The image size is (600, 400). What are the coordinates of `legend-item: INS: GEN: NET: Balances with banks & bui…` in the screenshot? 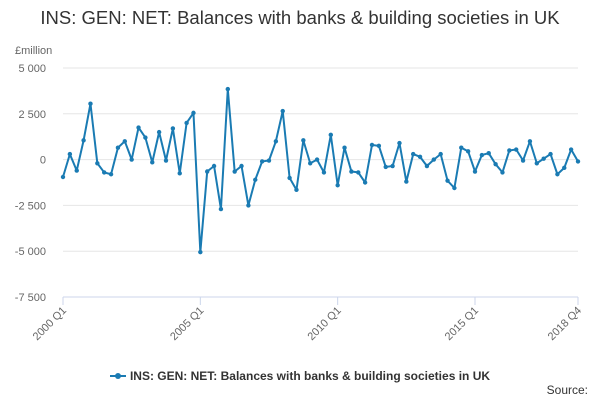 It's located at (300, 376).